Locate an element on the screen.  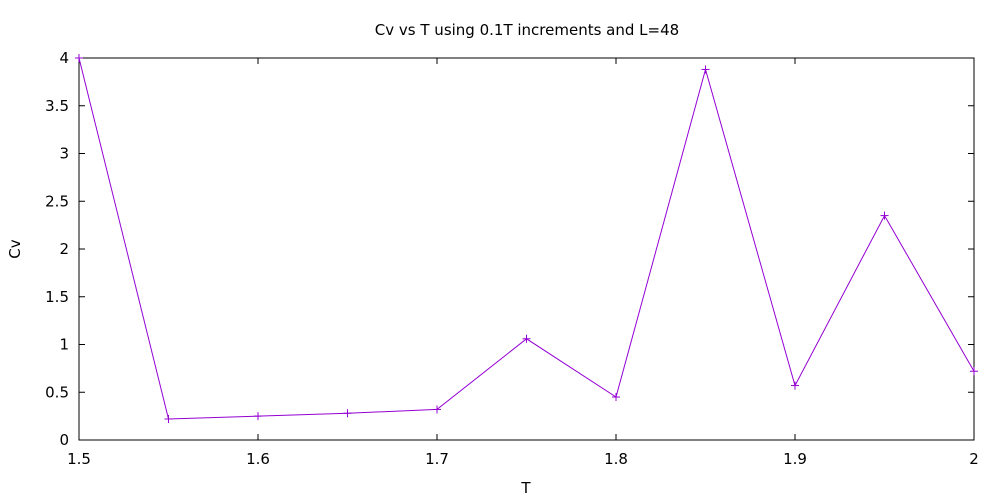
y-tick-label: 3 is located at coordinates (64, 154).